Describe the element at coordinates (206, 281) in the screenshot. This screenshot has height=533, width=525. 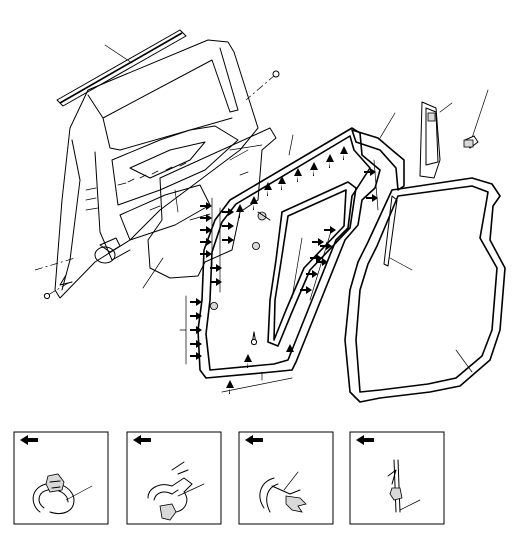
I see `arrows-left-column` at that location.